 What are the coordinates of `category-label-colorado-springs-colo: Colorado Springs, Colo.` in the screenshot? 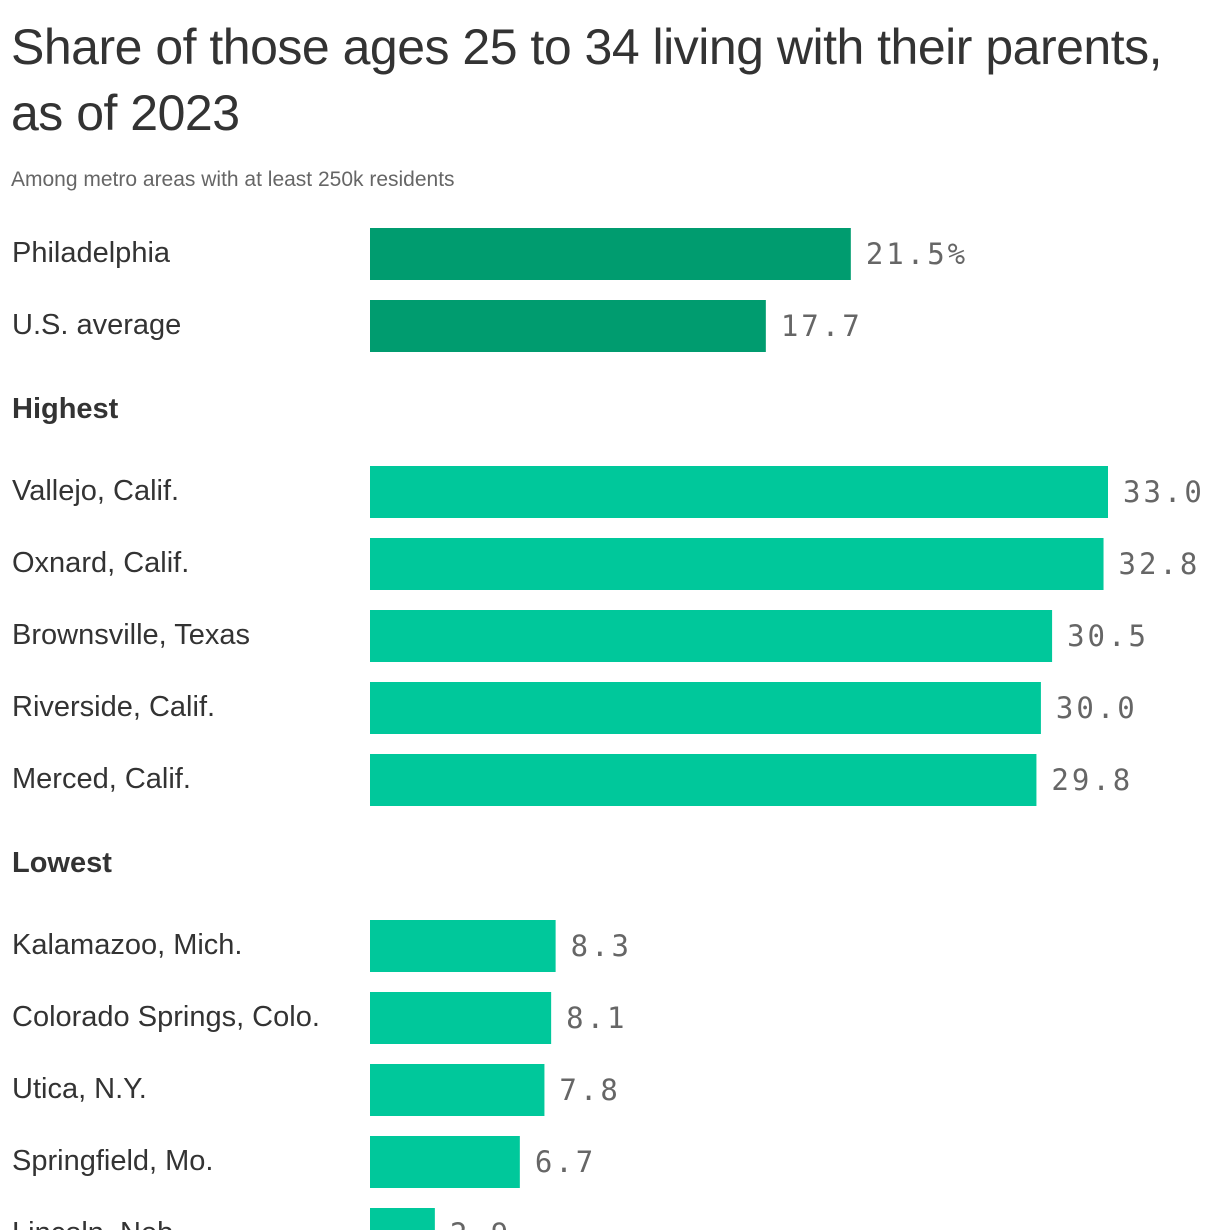 It's located at (166, 1017).